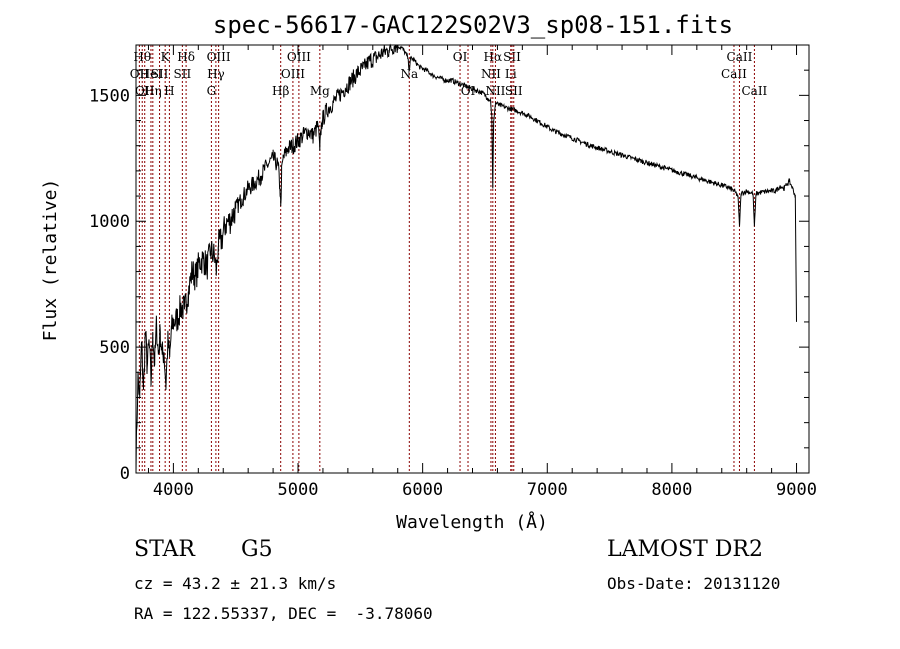 Image resolution: width=900 pixels, height=649 pixels. Describe the element at coordinates (235, 583) in the screenshot. I see `redshift-text: cz = 43.2 ± 21.3 km/s` at that location.